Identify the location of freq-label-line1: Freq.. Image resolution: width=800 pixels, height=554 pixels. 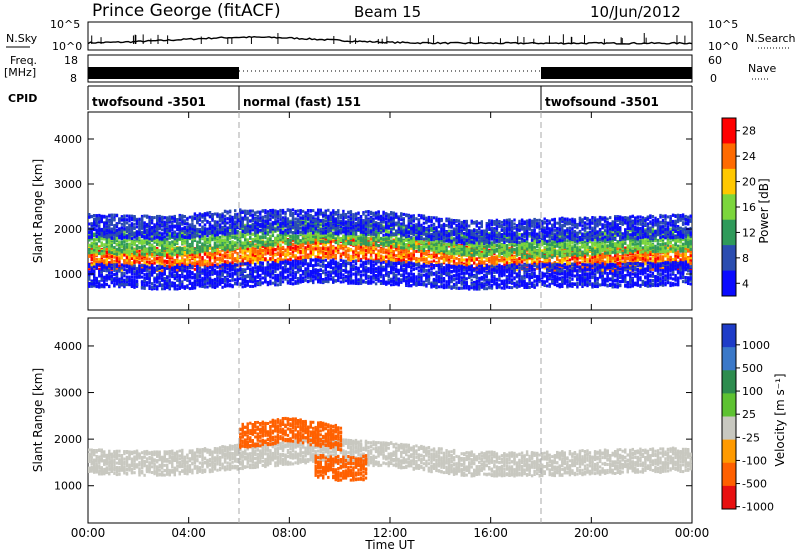
(23, 60).